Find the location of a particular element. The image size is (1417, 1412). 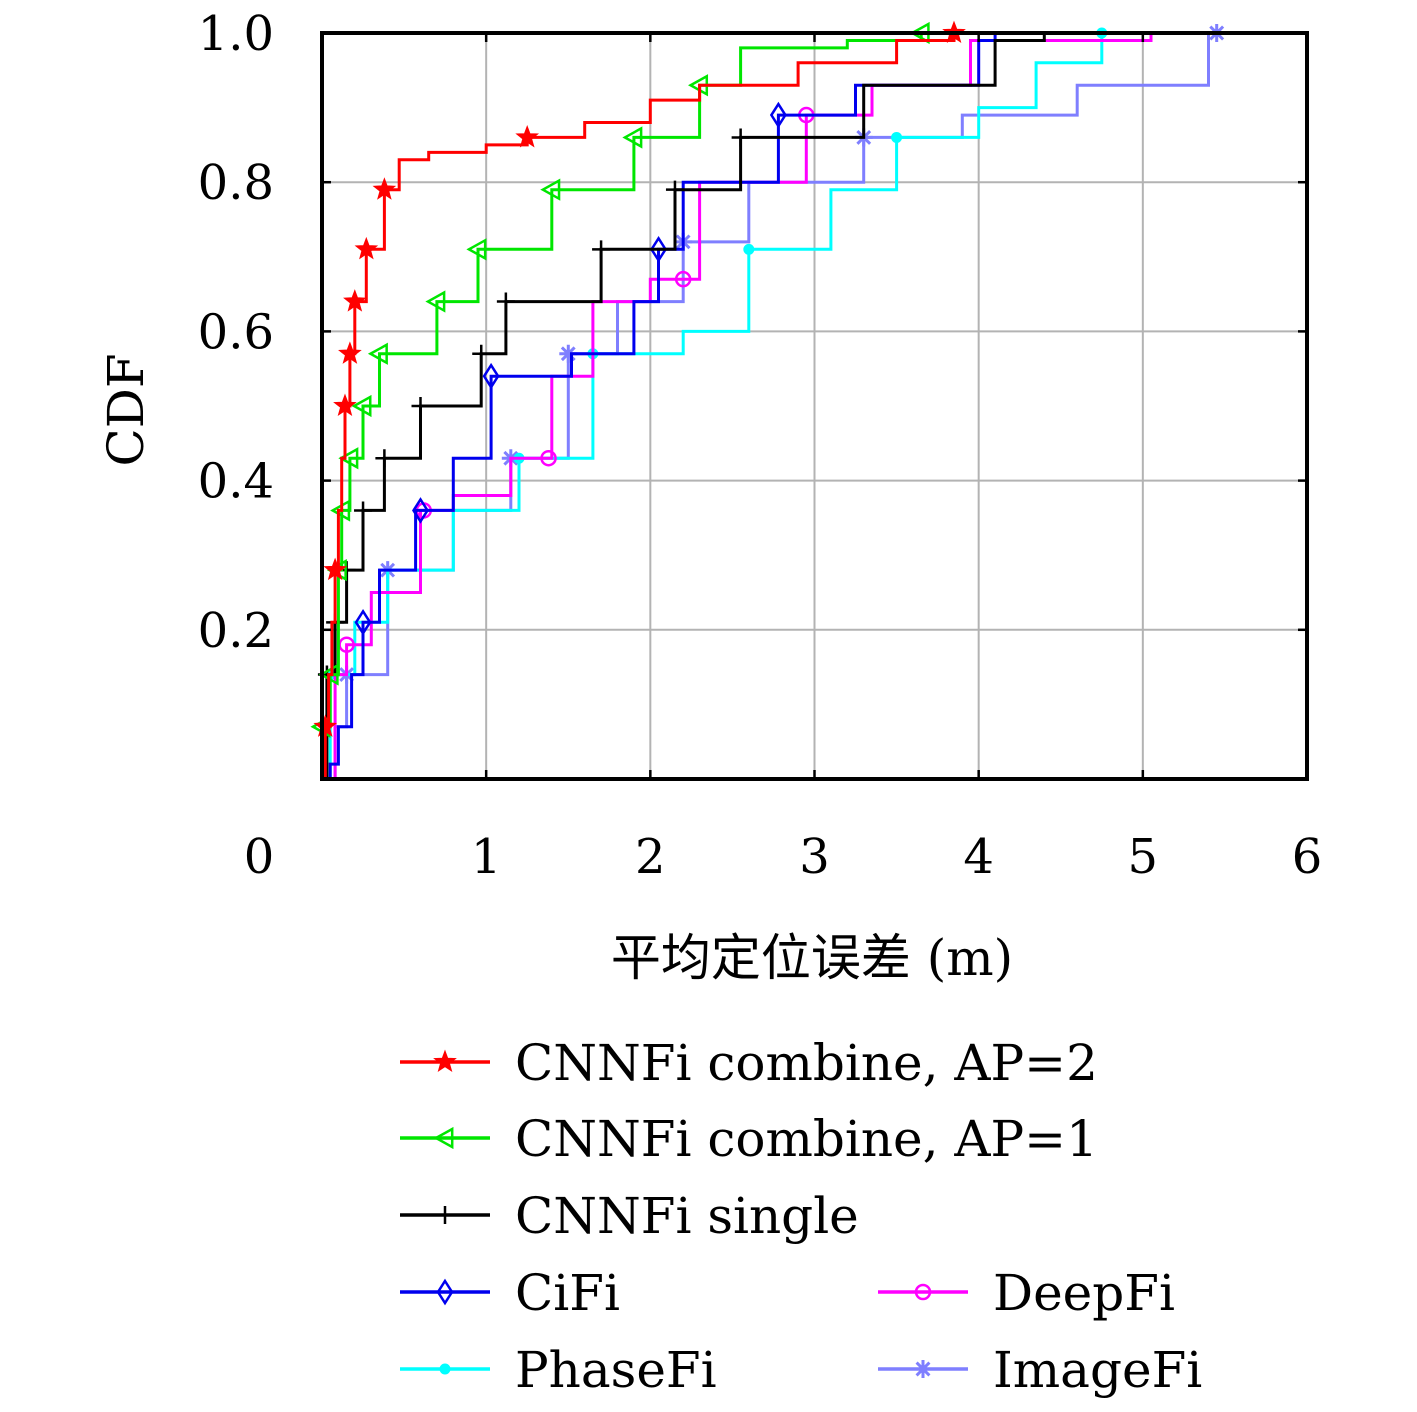

x-tick-label: 1 is located at coordinates (486, 857).